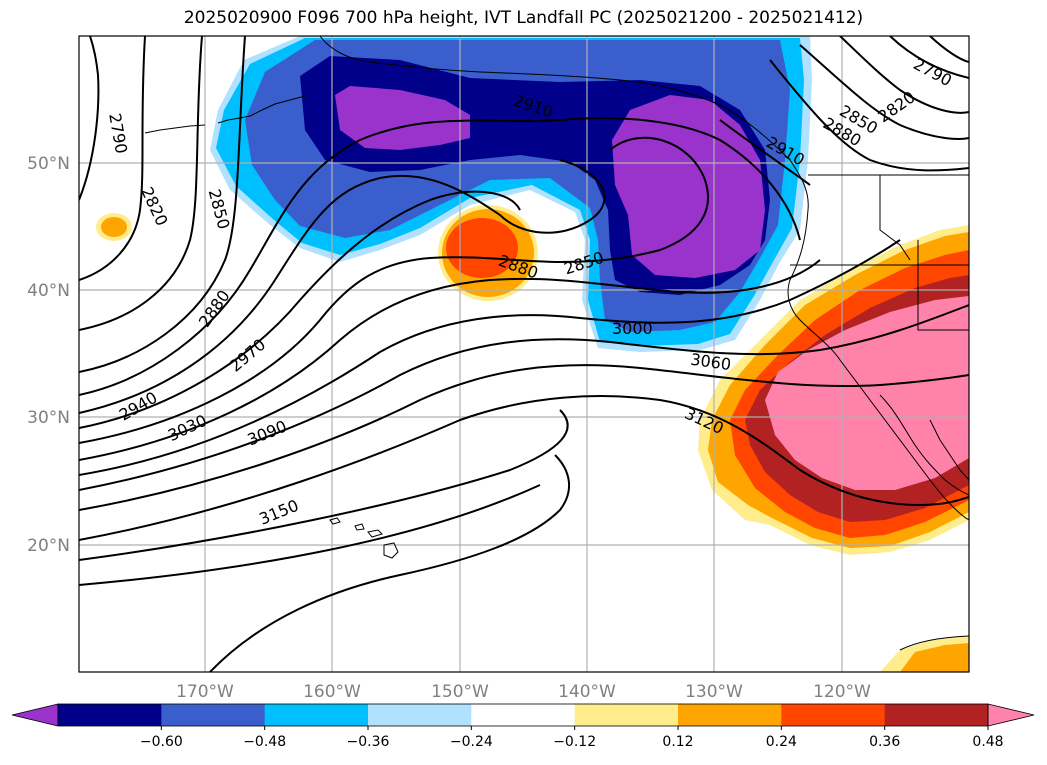  What do you see at coordinates (264, 742) in the screenshot?
I see `colorbar-tick-label: −0.48` at bounding box center [264, 742].